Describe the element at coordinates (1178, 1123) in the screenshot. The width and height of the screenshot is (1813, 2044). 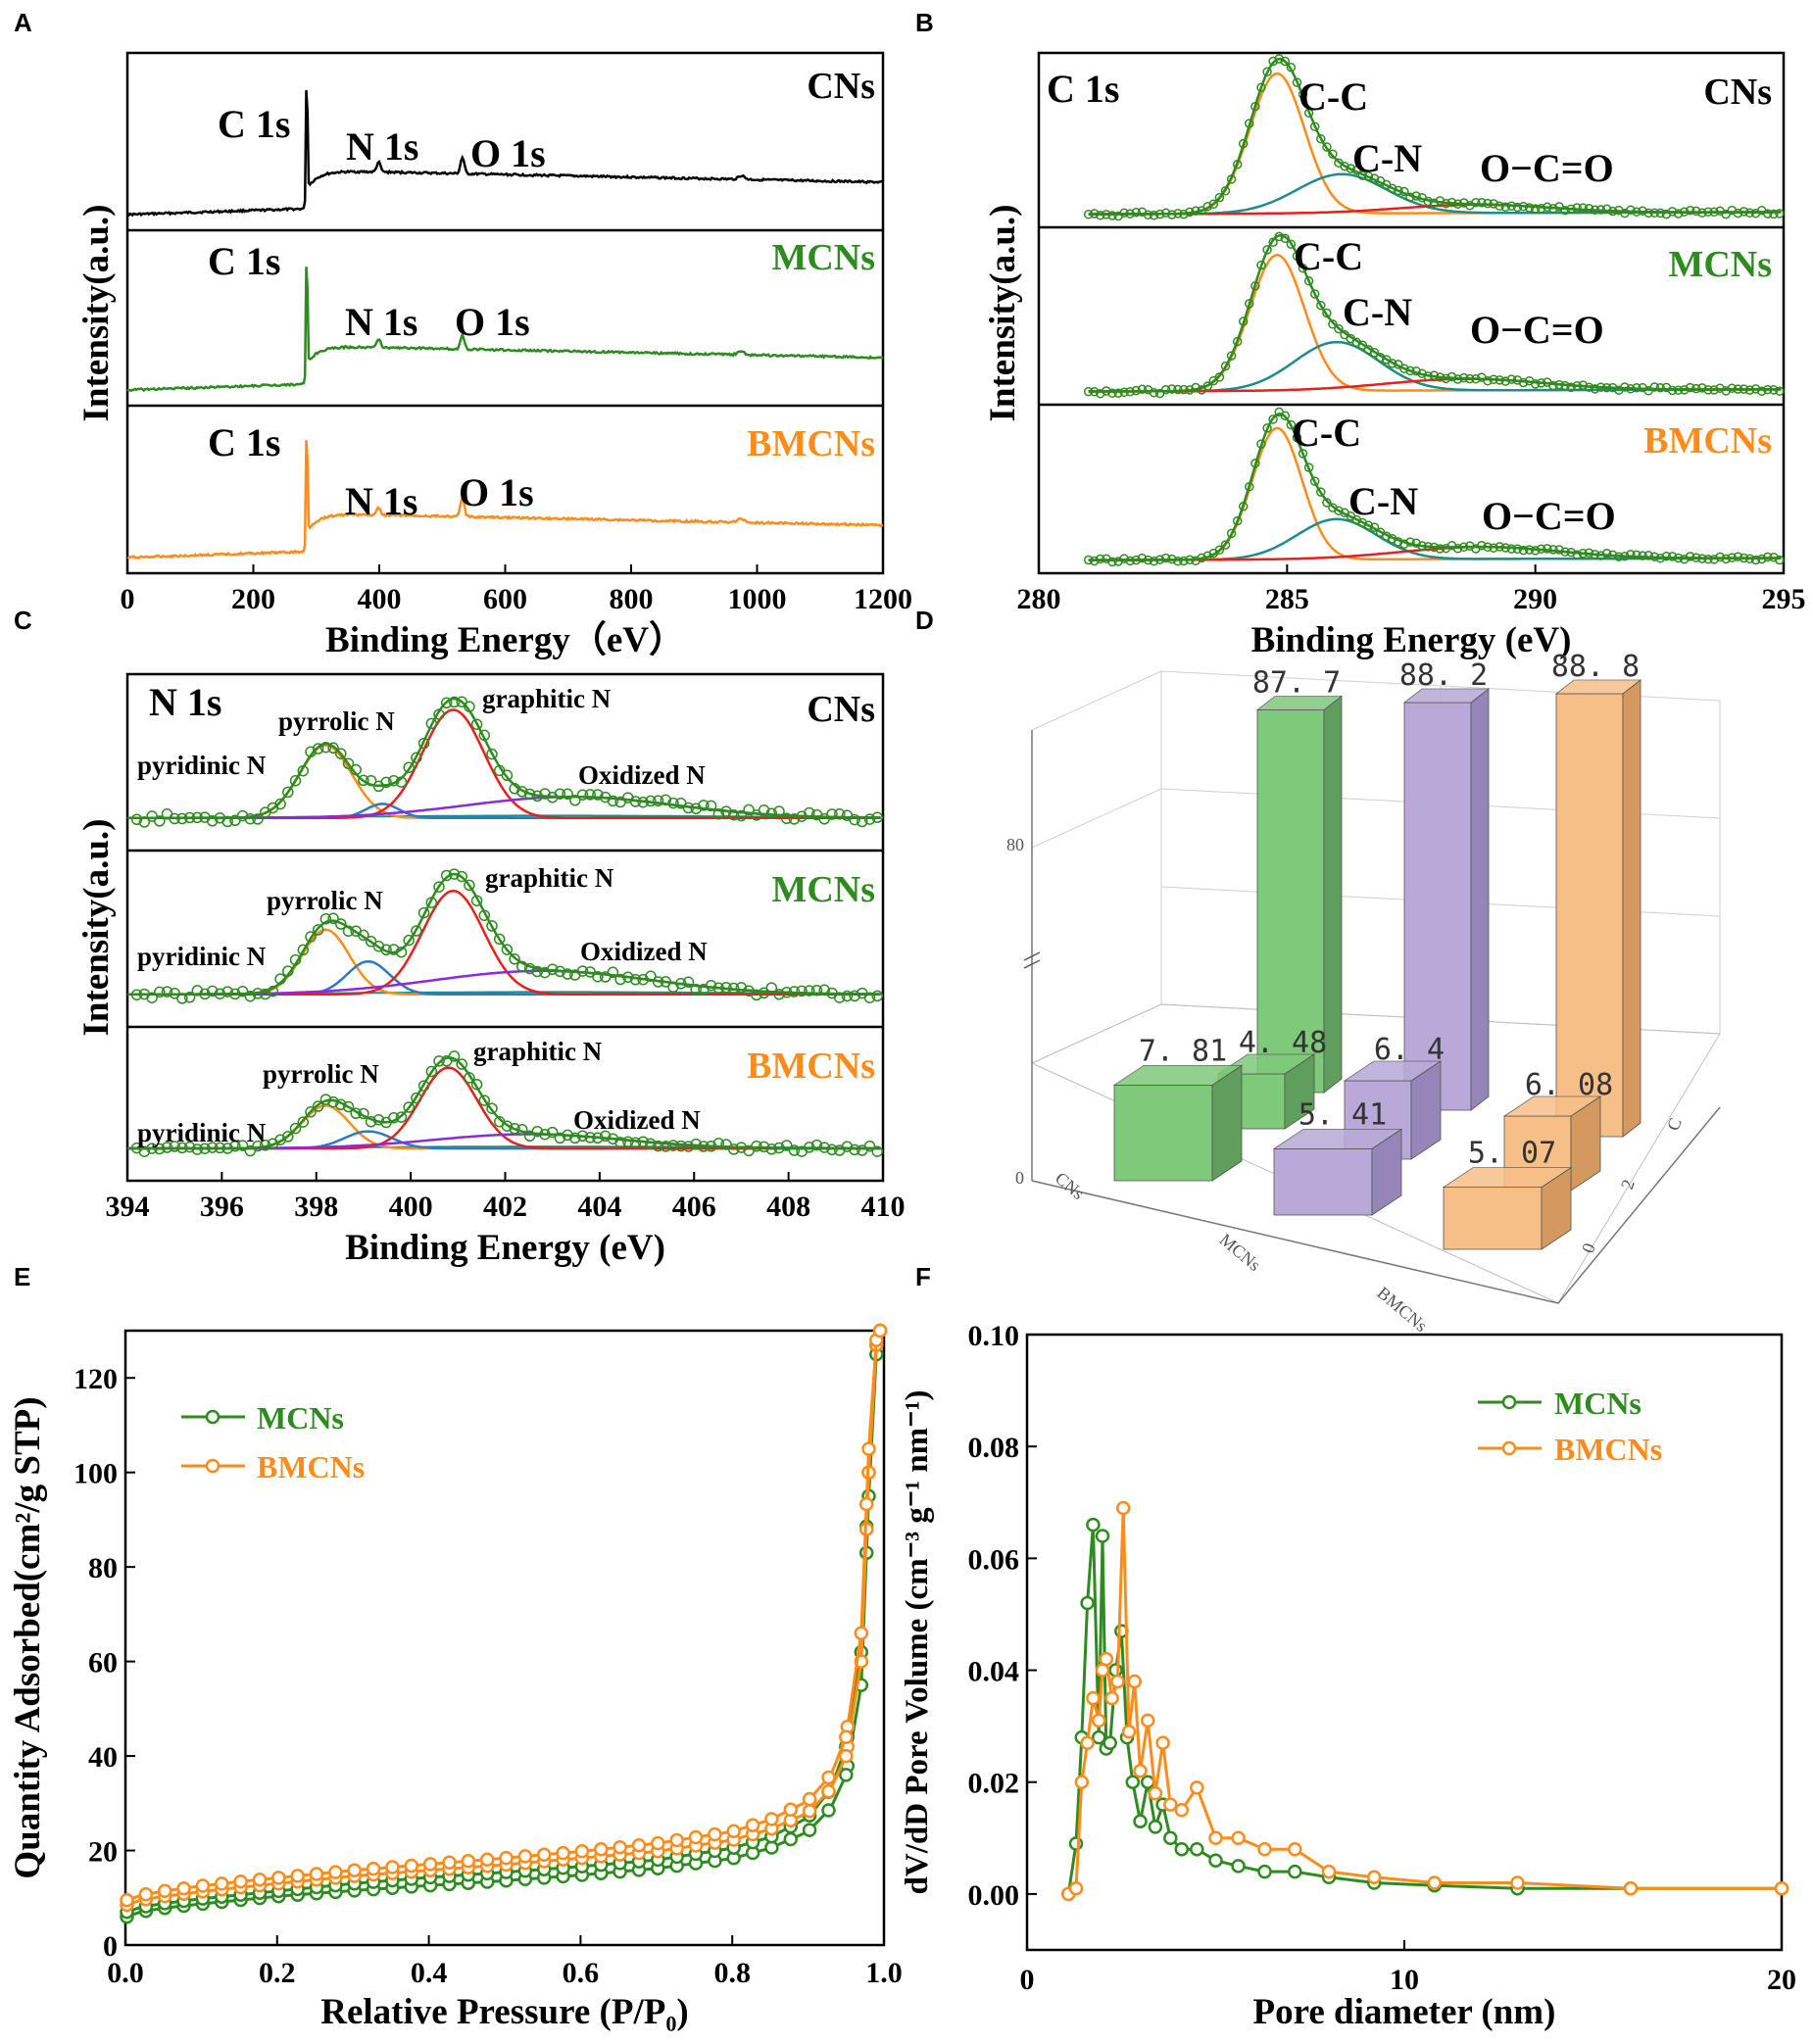
I see `bar-front-CNs` at that location.